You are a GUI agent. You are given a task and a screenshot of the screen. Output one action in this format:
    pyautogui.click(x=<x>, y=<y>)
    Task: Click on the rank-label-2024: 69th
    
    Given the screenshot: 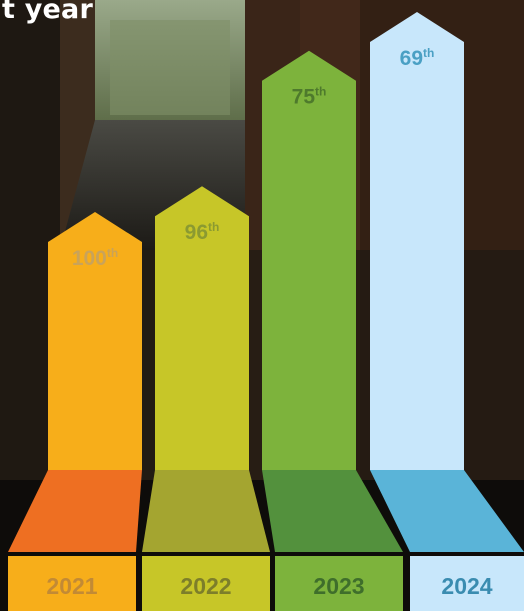 What is the action you would take?
    pyautogui.click(x=417, y=58)
    